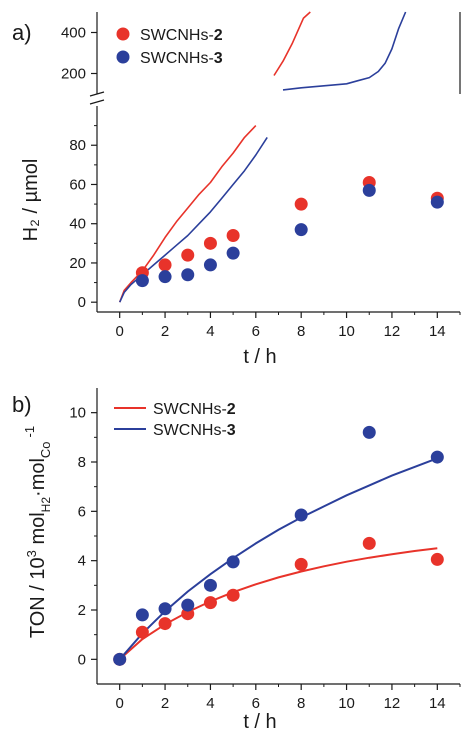 This screenshot has height=738, width=462. I want to click on panel-a-y-ticks-lower: 0 20 40 60 80, so click(83, 218).